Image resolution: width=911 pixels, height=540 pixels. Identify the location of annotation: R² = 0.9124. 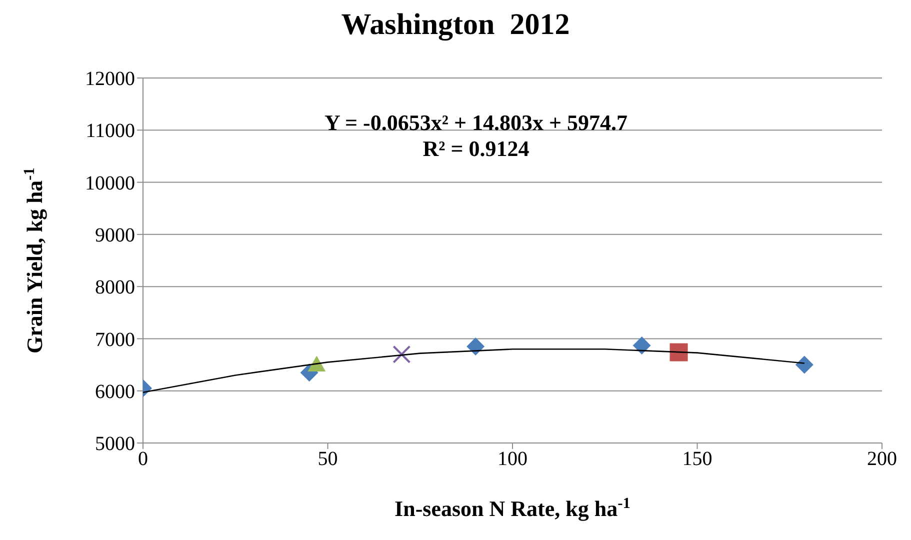
(476, 149).